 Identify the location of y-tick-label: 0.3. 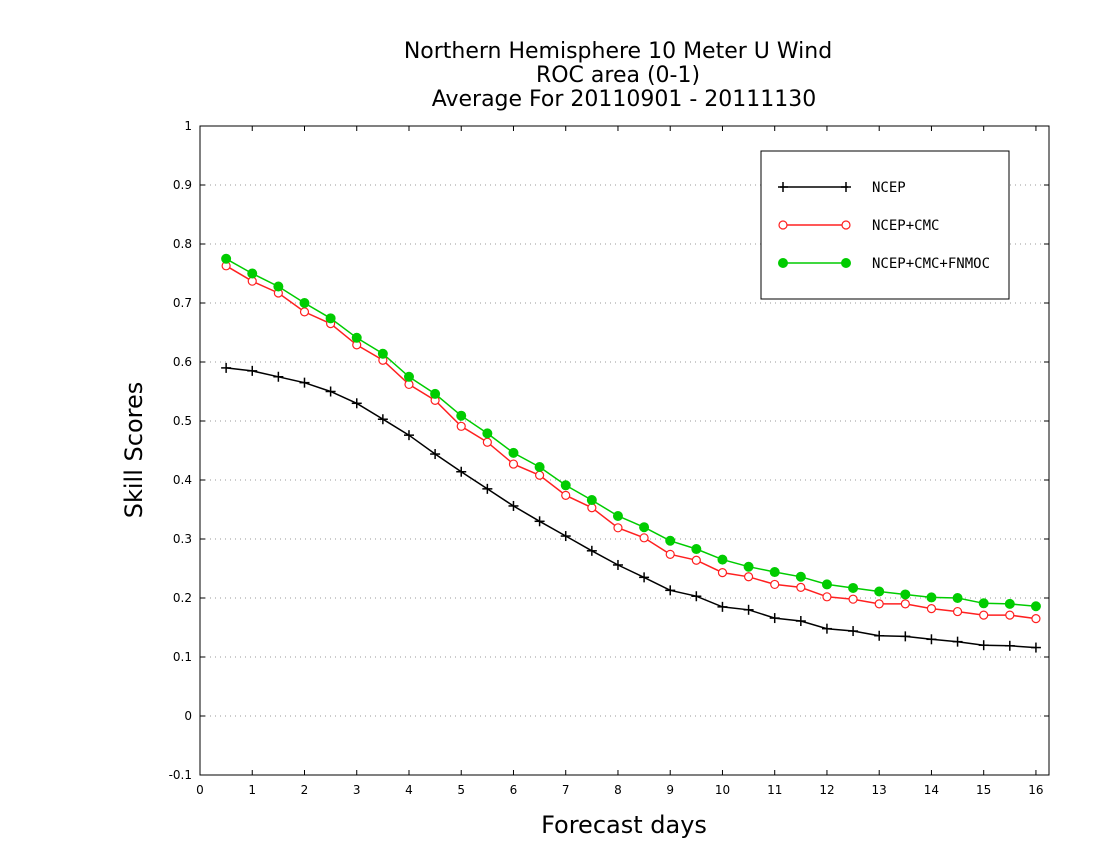
(182, 539).